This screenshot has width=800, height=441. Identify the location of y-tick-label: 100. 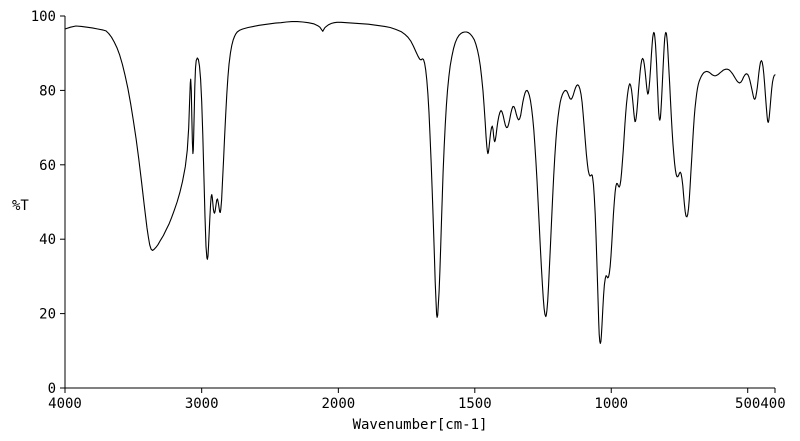
(43, 17).